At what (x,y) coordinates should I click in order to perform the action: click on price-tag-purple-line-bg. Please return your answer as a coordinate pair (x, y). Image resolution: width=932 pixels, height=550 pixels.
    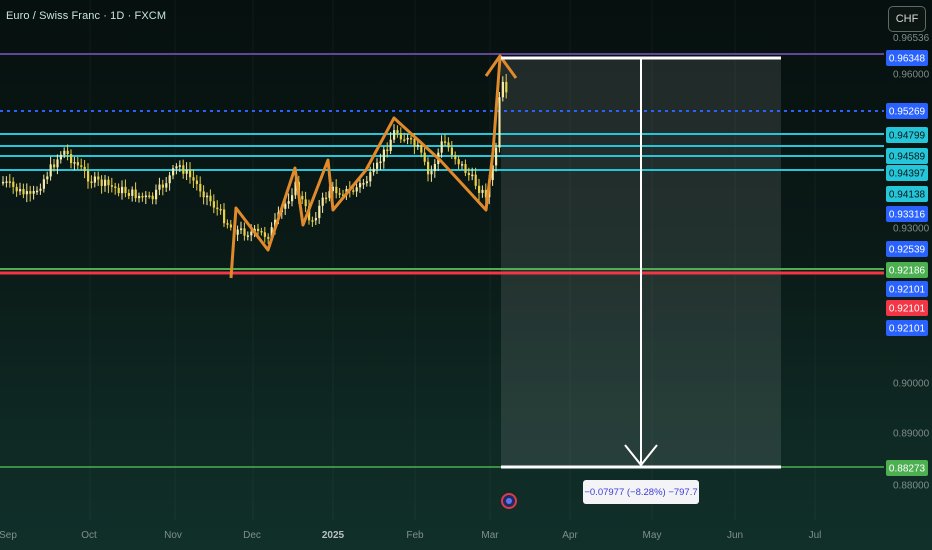
    Looking at the image, I should click on (907, 58).